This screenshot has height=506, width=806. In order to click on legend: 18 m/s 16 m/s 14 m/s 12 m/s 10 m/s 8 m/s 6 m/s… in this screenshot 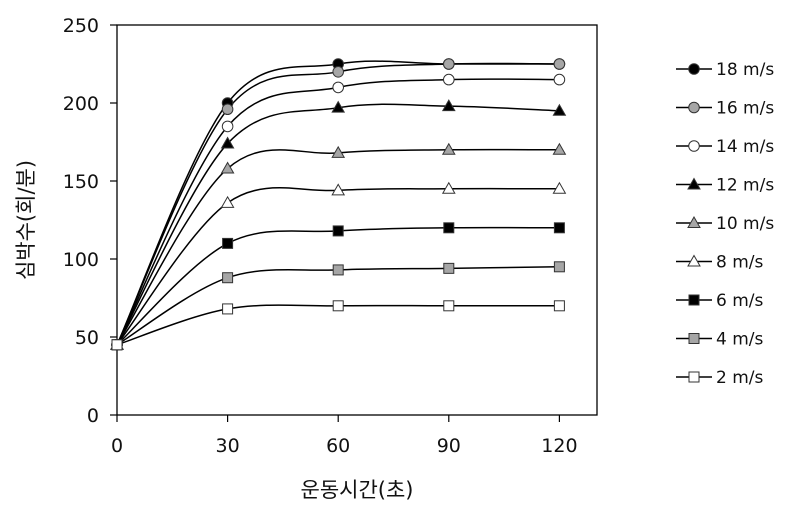, I will do `click(725, 224)`.